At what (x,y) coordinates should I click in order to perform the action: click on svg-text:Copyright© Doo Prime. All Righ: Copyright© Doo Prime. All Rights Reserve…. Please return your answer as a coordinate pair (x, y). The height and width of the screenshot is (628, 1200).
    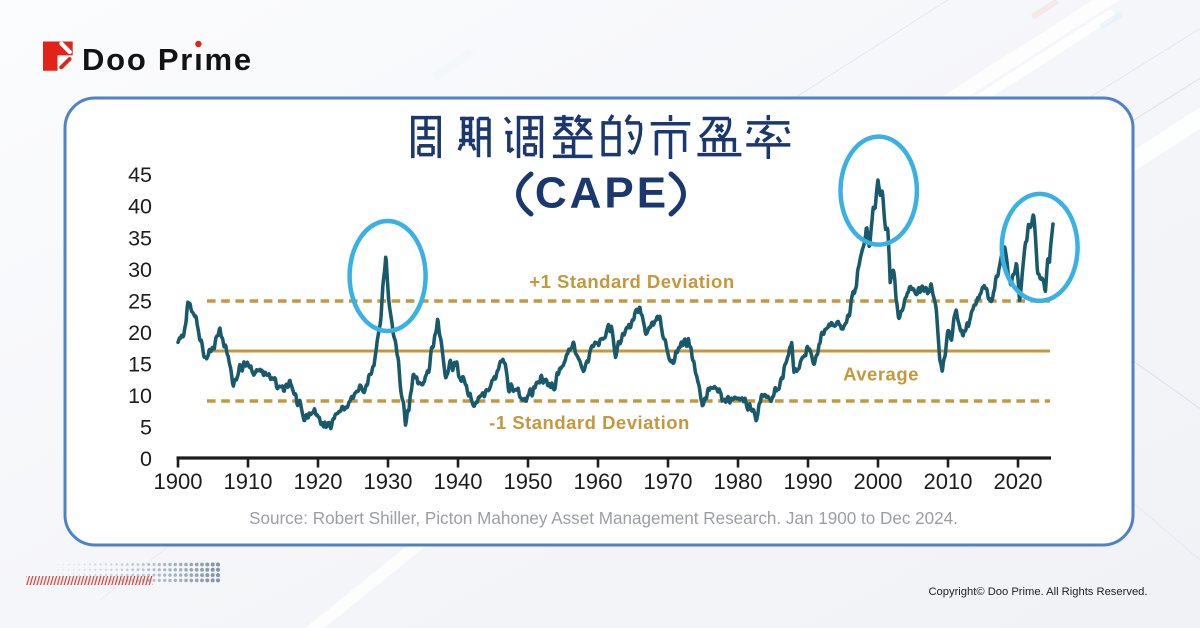
    Looking at the image, I should click on (1037, 592).